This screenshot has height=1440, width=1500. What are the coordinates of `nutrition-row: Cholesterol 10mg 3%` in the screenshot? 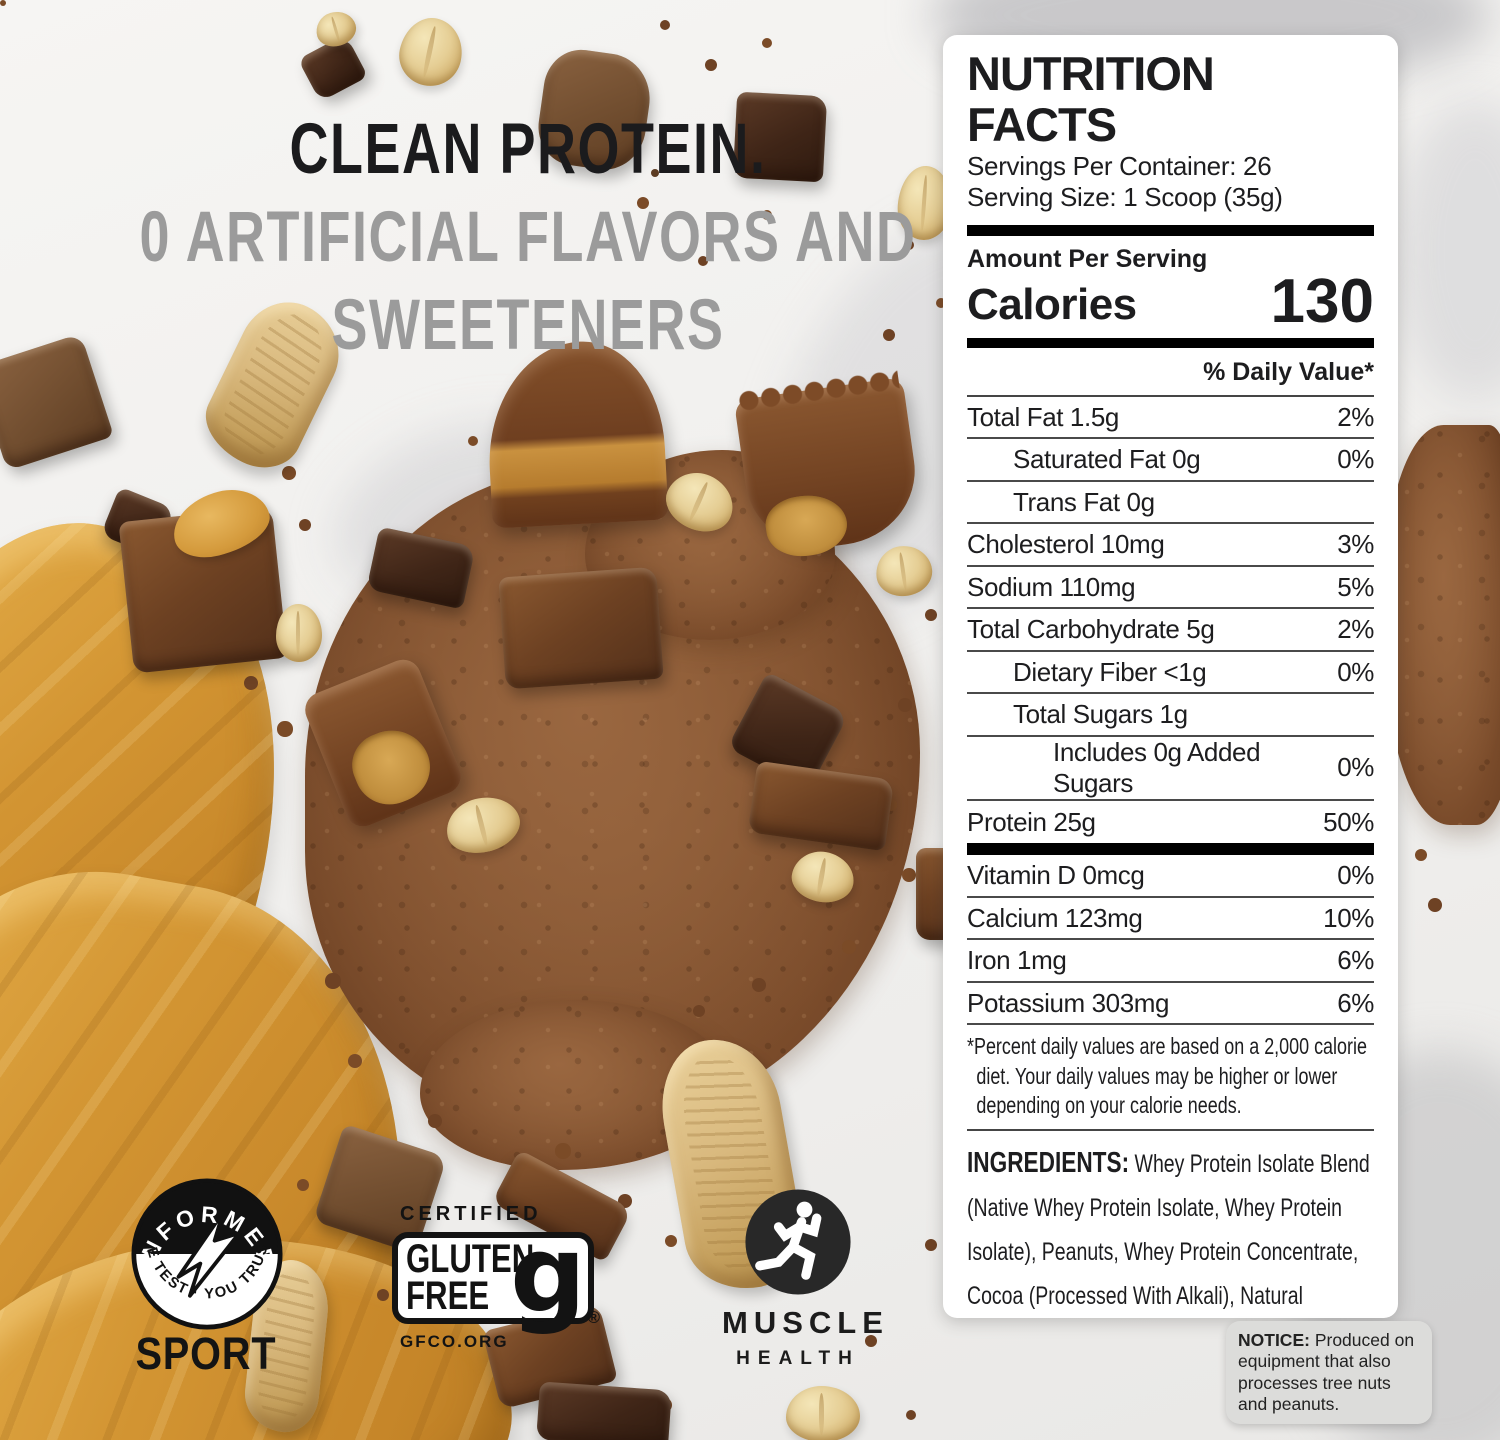 It's located at (1170, 545).